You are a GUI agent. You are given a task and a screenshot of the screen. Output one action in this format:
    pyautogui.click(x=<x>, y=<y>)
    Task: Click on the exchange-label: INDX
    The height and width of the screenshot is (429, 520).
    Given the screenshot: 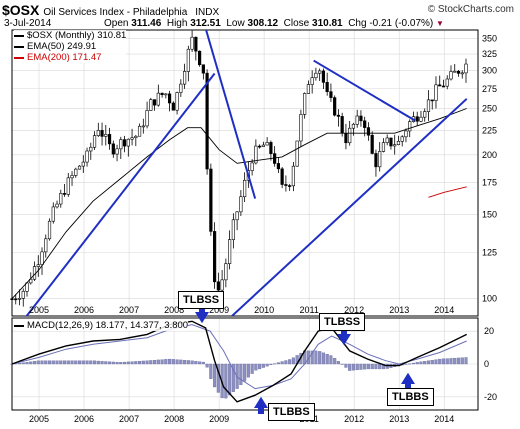 What is the action you would take?
    pyautogui.click(x=207, y=12)
    